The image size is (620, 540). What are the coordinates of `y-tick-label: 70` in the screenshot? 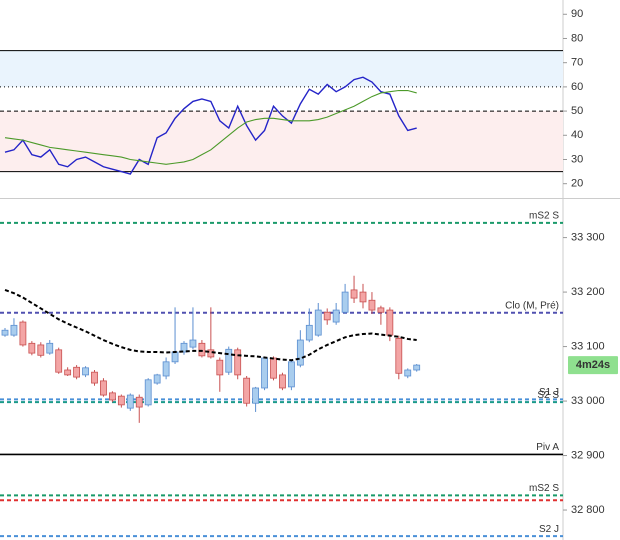 It's located at (577, 63).